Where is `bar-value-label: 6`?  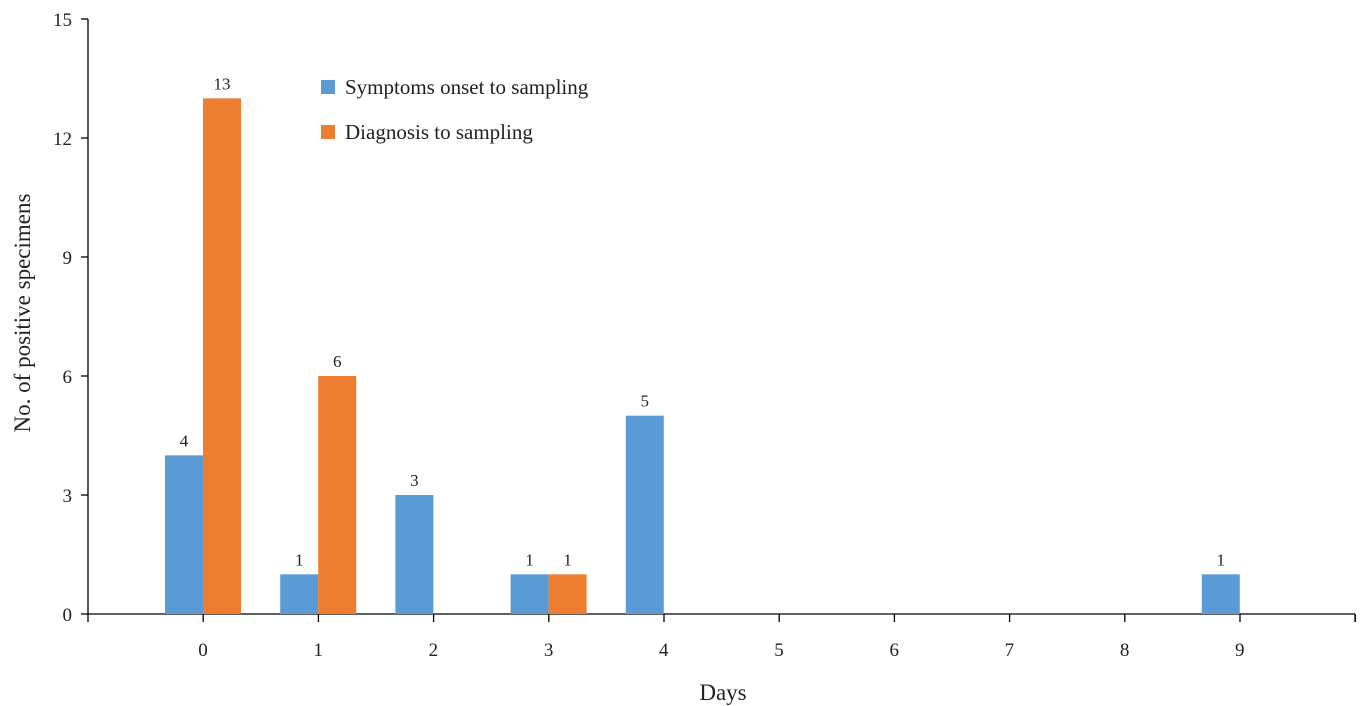 bar-value-label: 6 is located at coordinates (337, 361).